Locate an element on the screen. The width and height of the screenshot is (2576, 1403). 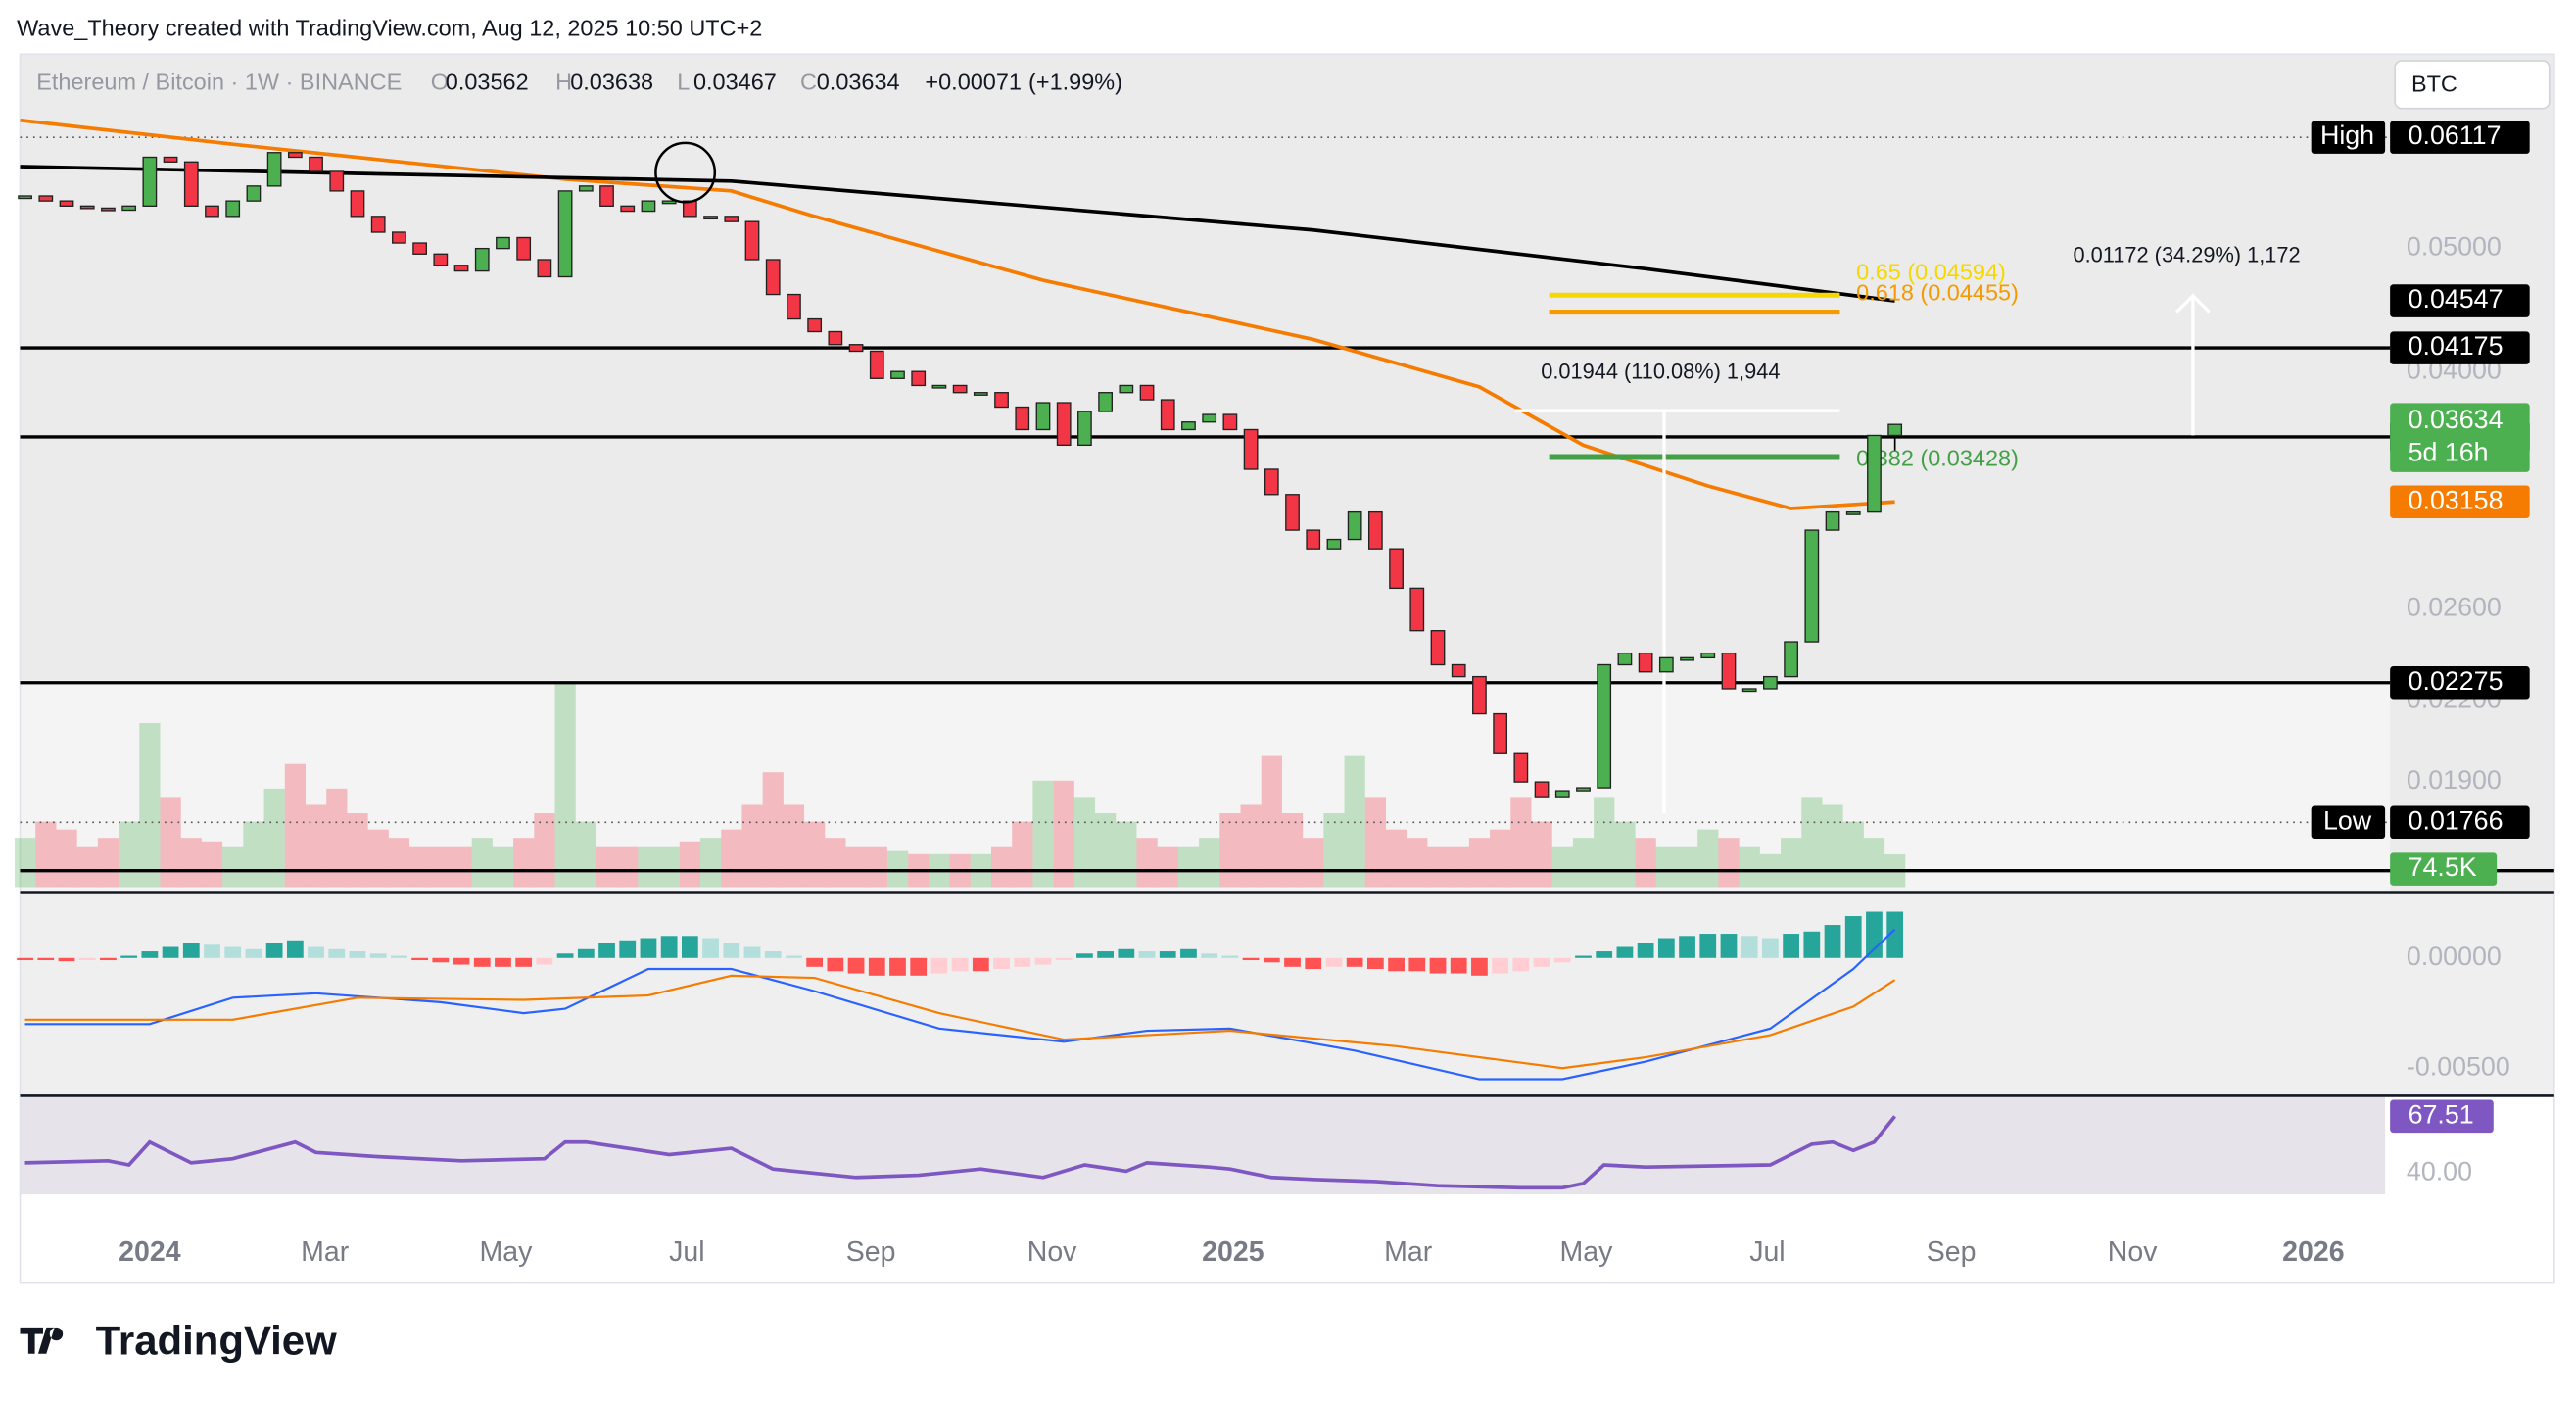
signal-line is located at coordinates (960, 1022).